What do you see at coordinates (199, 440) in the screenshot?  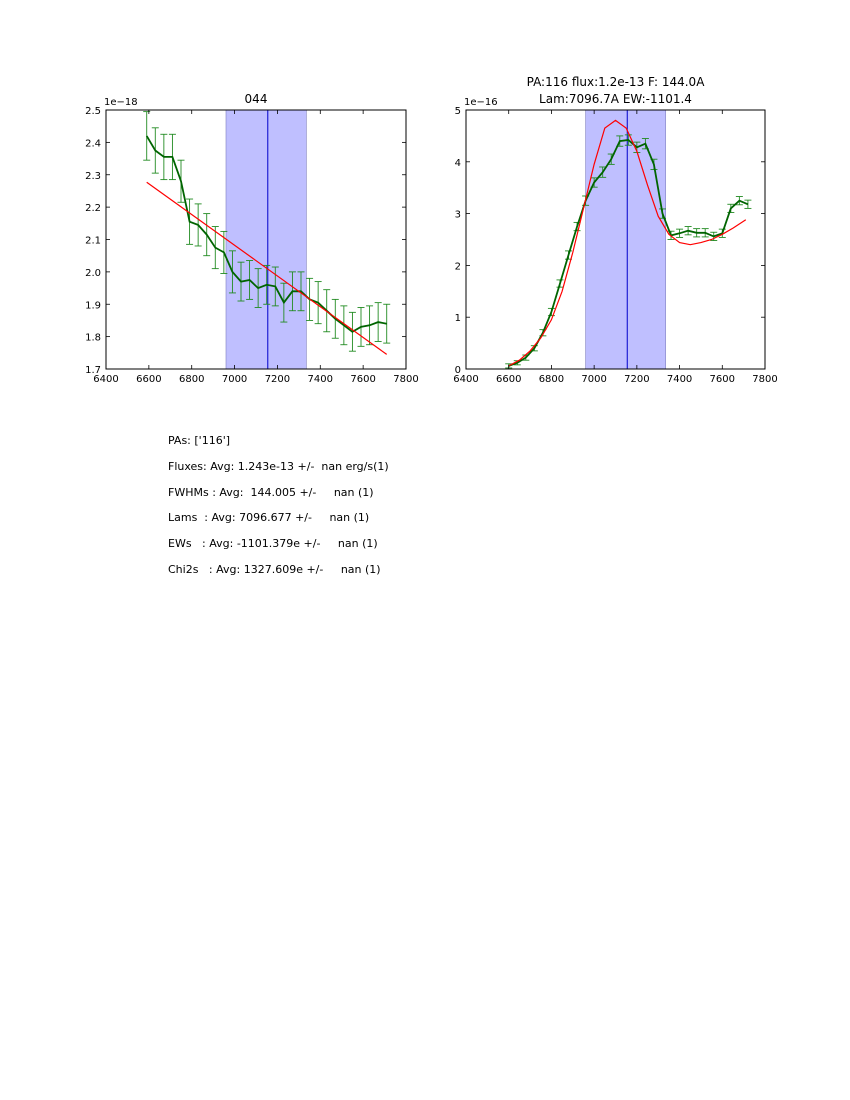 I see `stats-pas: PAs: ['116']` at bounding box center [199, 440].